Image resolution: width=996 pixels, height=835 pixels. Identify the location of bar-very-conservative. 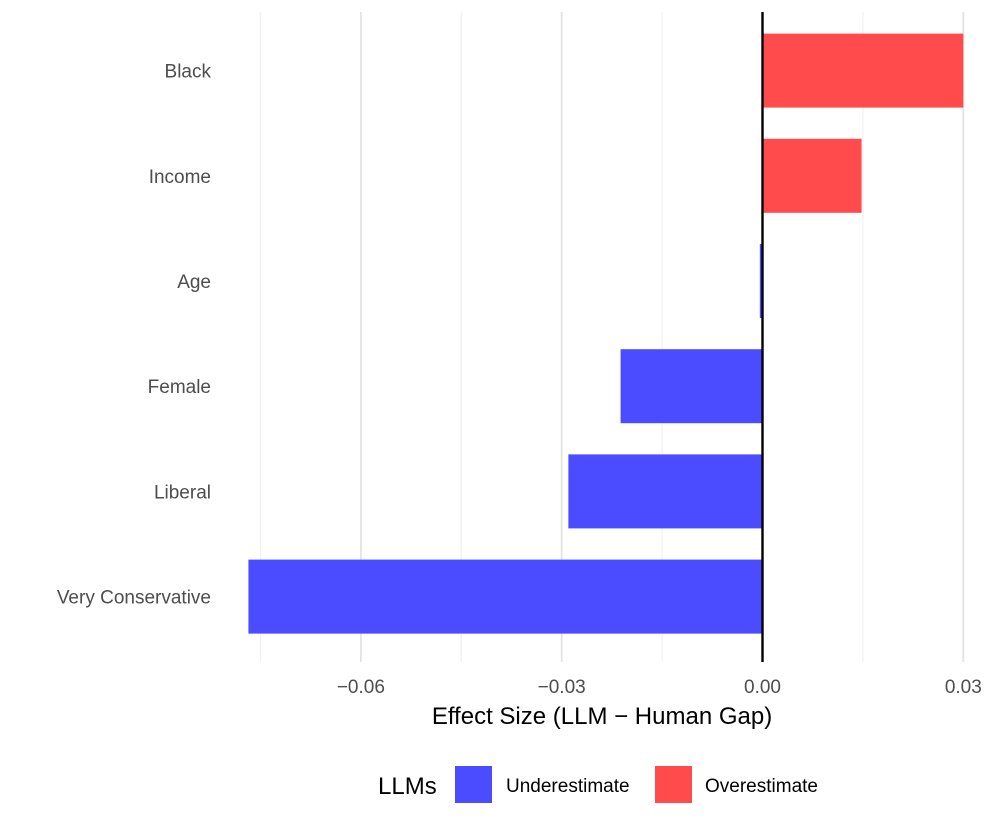
(505, 596).